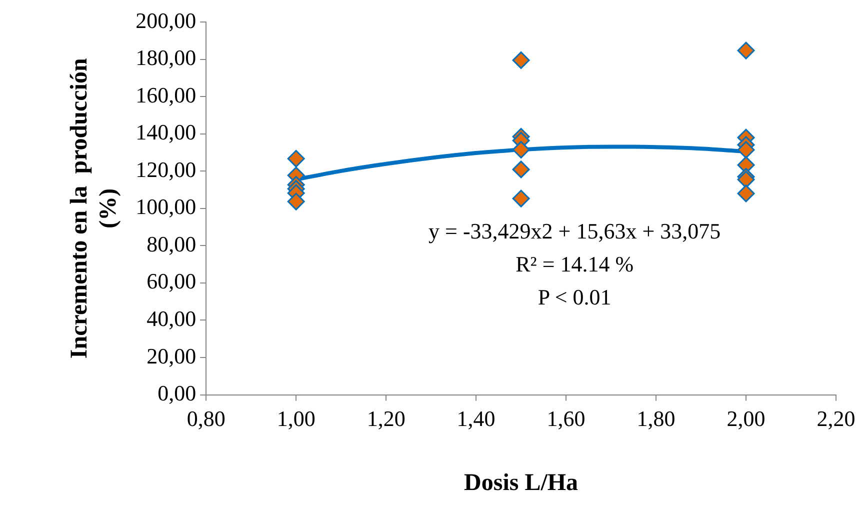 Image resolution: width=862 pixels, height=516 pixels. I want to click on x-tick-label: 0,80, so click(206, 418).